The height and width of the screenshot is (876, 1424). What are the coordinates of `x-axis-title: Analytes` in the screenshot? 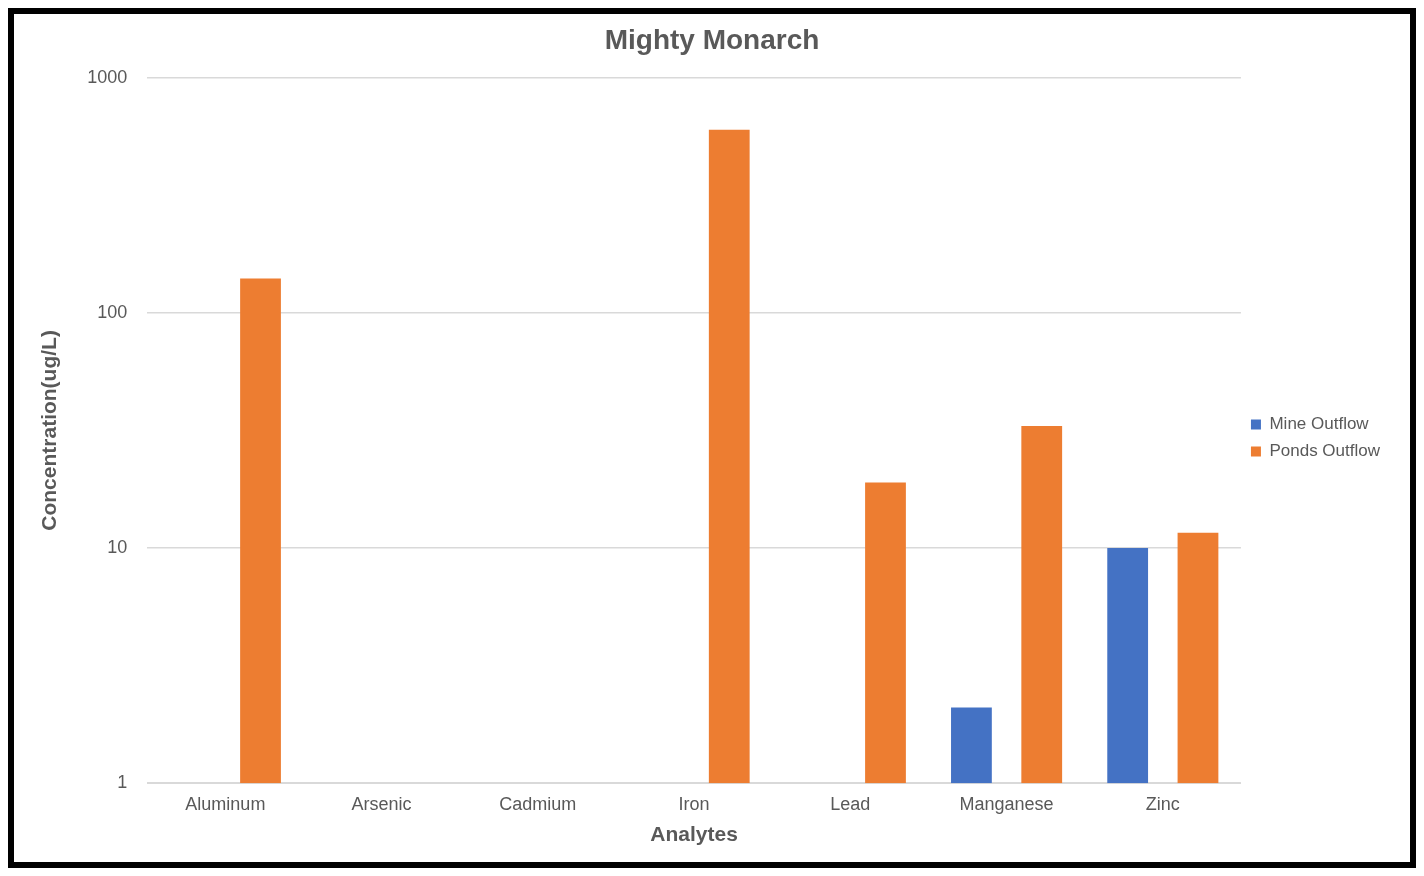 It's located at (694, 834).